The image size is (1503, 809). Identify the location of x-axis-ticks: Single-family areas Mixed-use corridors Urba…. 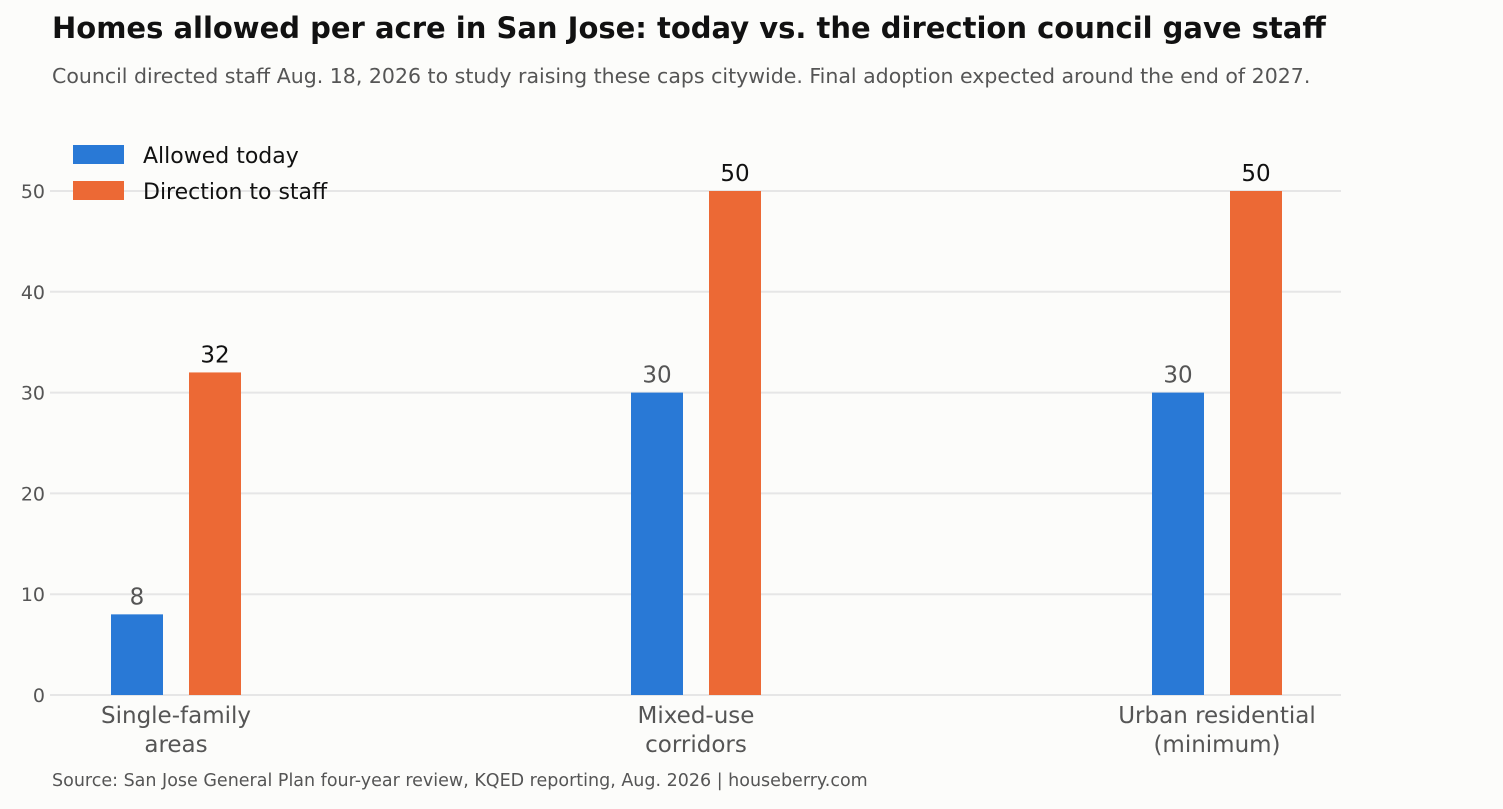
(708, 730).